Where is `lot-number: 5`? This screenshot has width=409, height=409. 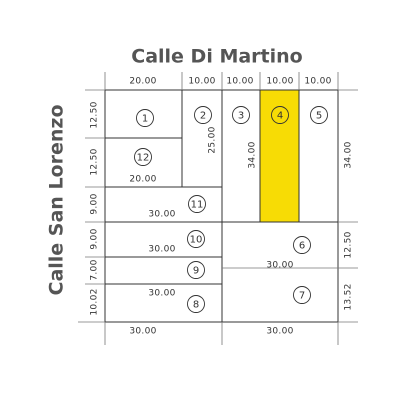 lot-number: 5 is located at coordinates (319, 116).